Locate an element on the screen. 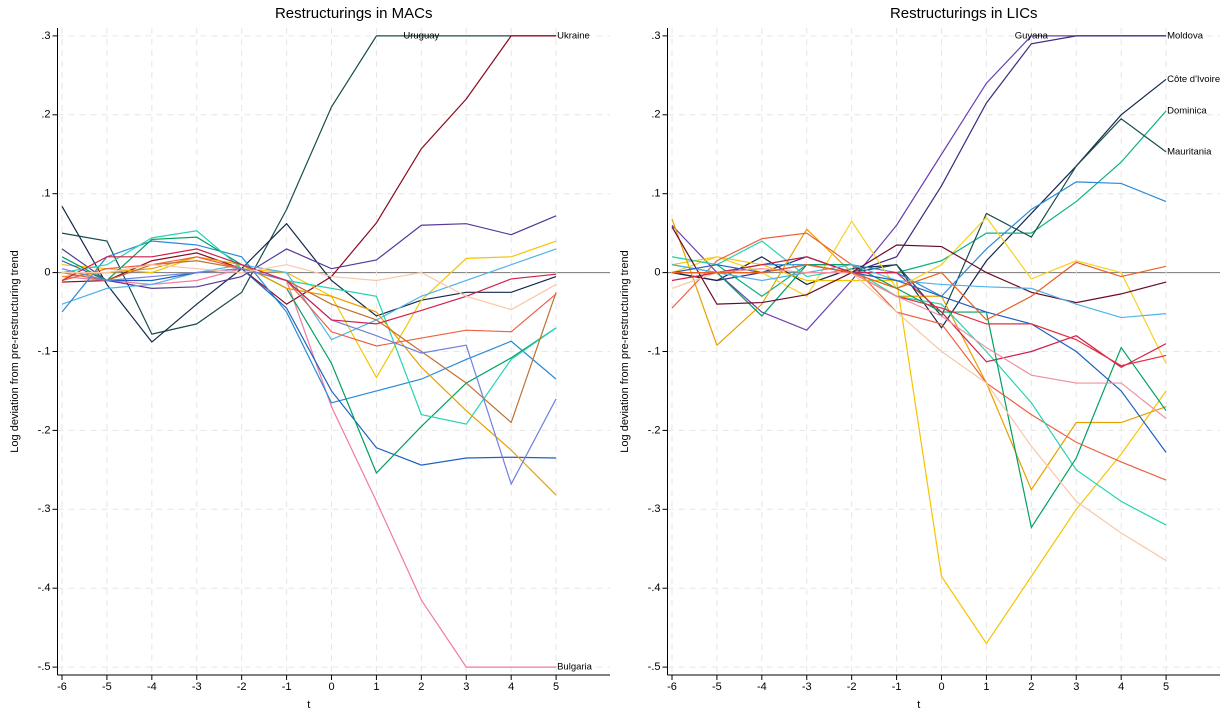  chart-title: Restructurings in LICs is located at coordinates (964, 13).